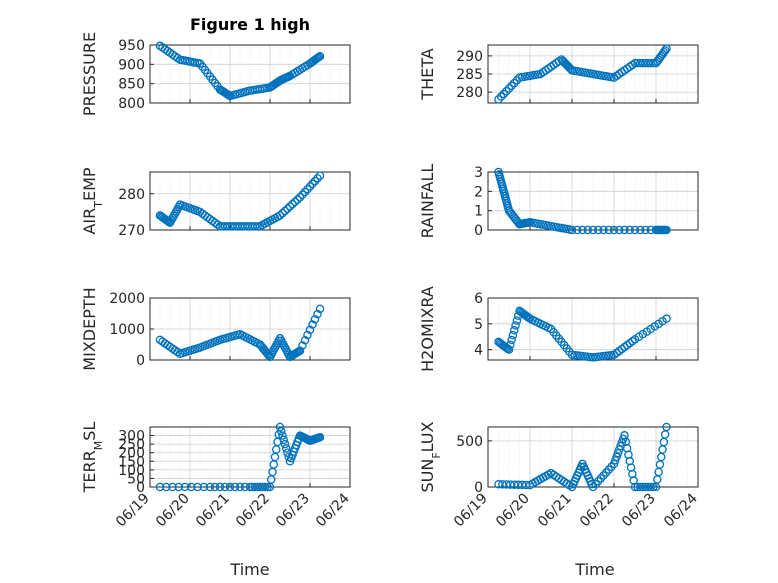 The height and width of the screenshot is (583, 778). What do you see at coordinates (92, 458) in the screenshot?
I see `y-axis-label: TERRMSL` at bounding box center [92, 458].